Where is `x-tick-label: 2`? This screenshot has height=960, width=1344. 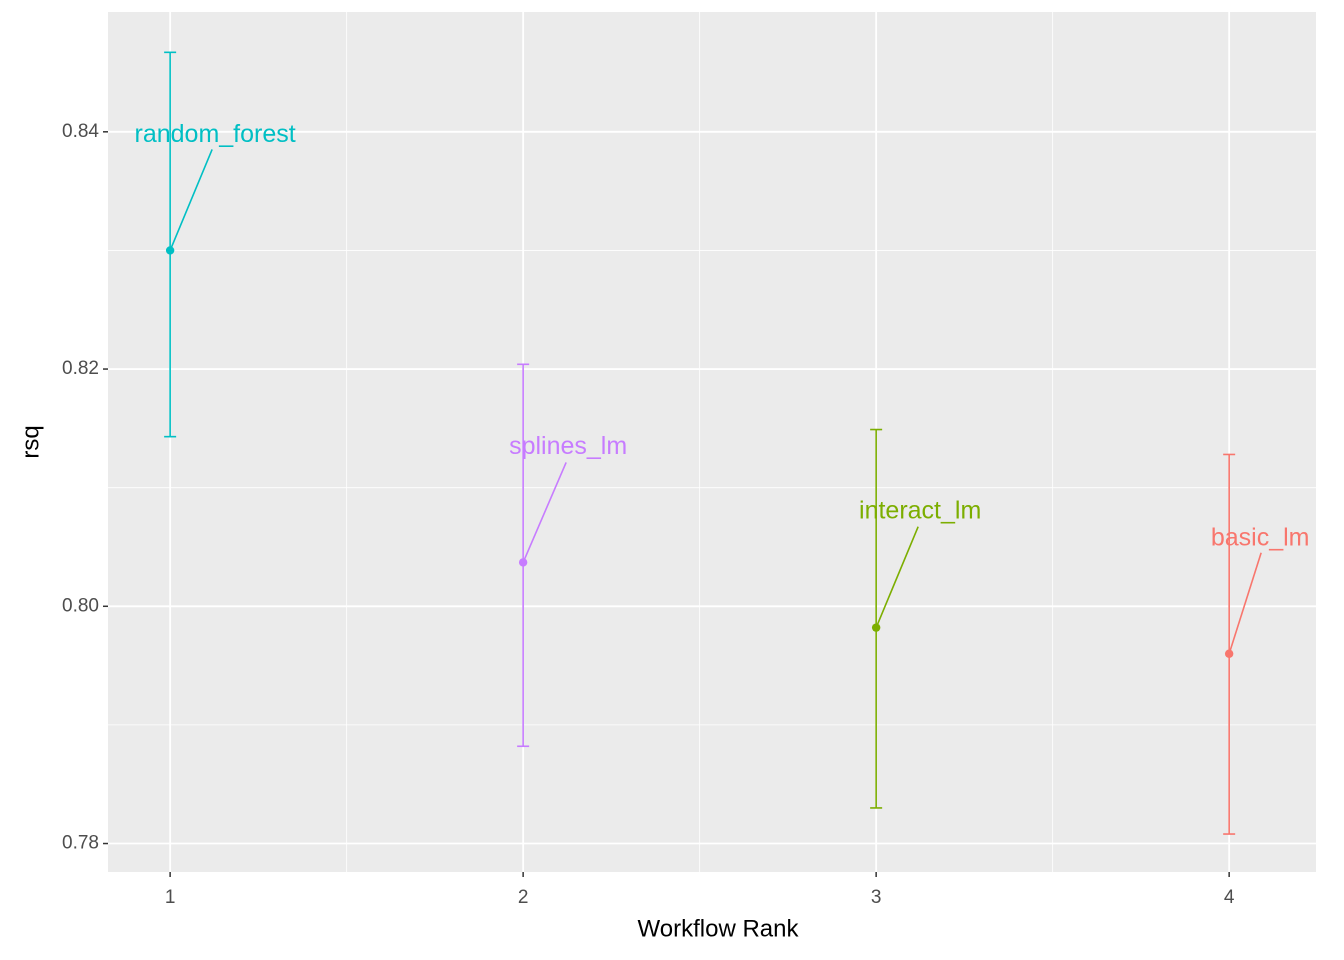 x-tick-label: 2 is located at coordinates (523, 897).